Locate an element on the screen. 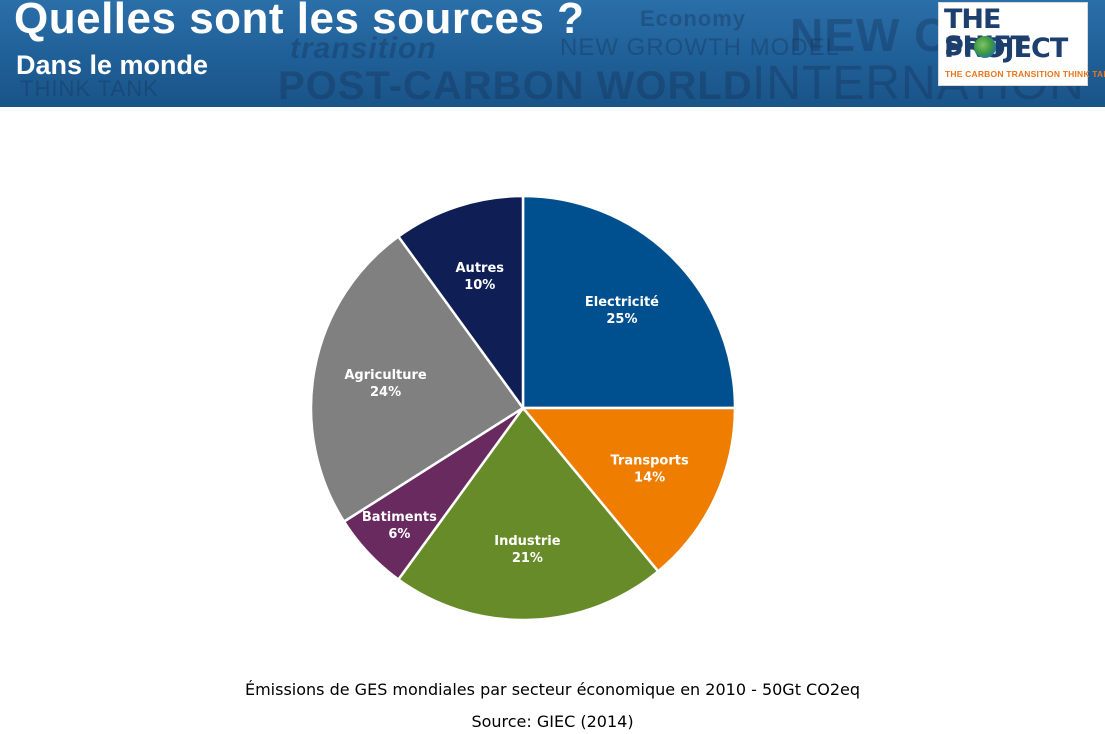  pie-slice-autres is located at coordinates (460, 303).